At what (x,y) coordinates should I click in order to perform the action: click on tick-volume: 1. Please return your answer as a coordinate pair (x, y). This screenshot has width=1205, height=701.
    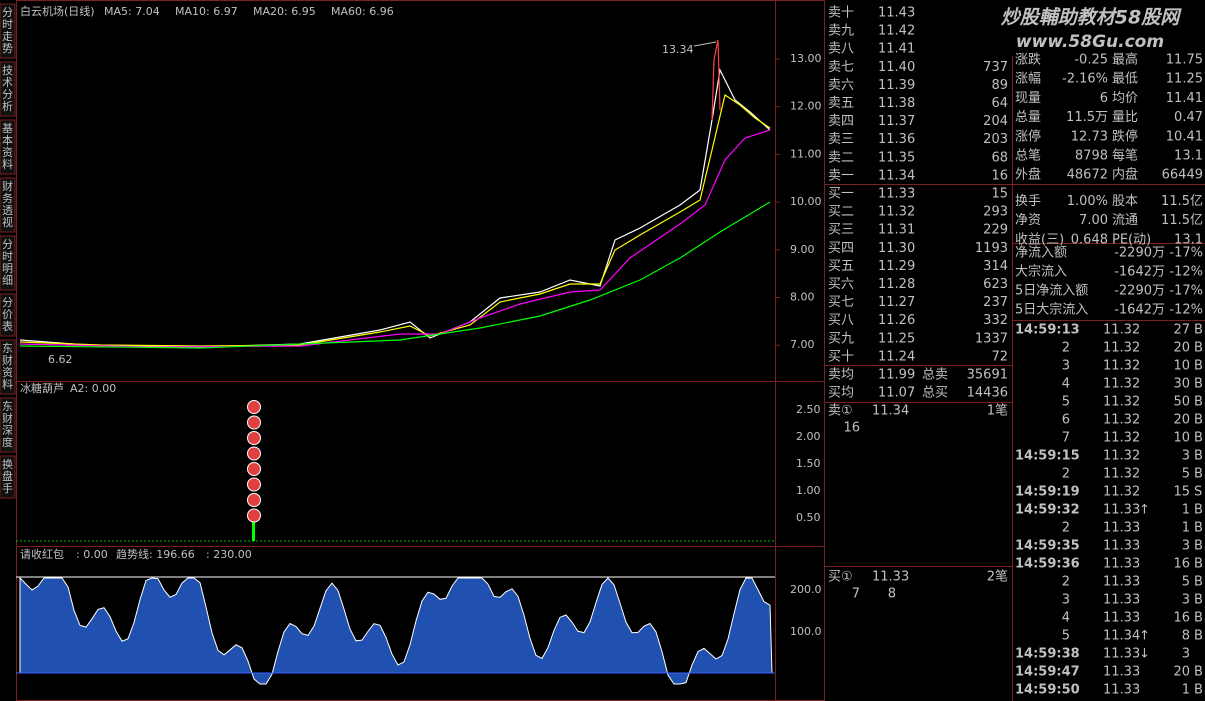
    Looking at the image, I should click on (1186, 690).